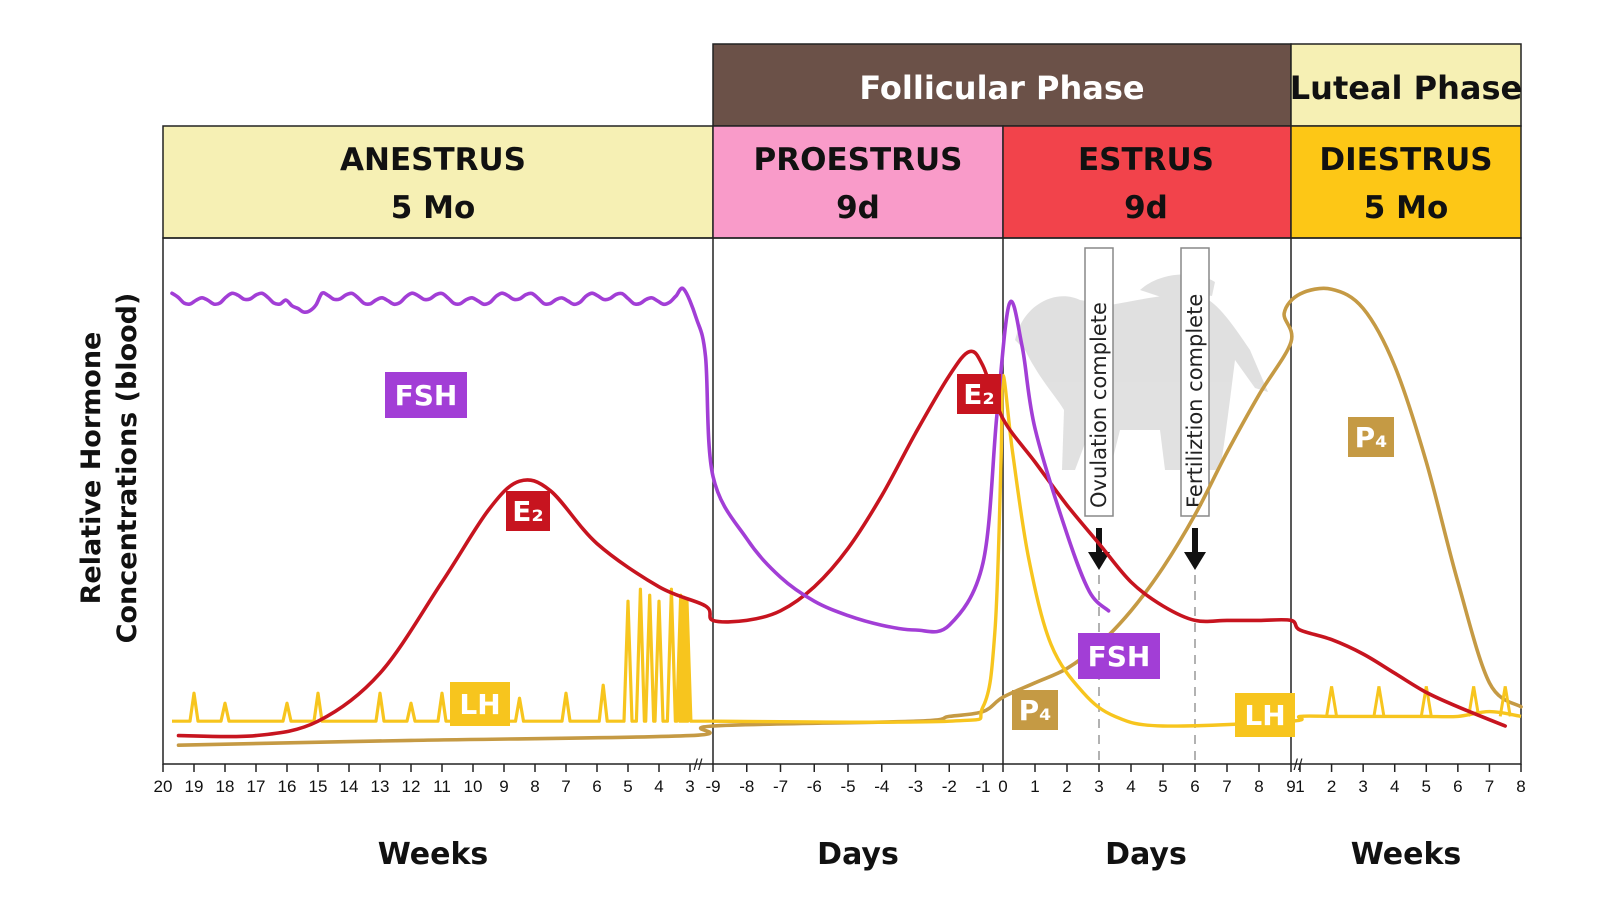 The image size is (1600, 922). What do you see at coordinates (442, 655) in the screenshot?
I see `series-LH-anestrus` at bounding box center [442, 655].